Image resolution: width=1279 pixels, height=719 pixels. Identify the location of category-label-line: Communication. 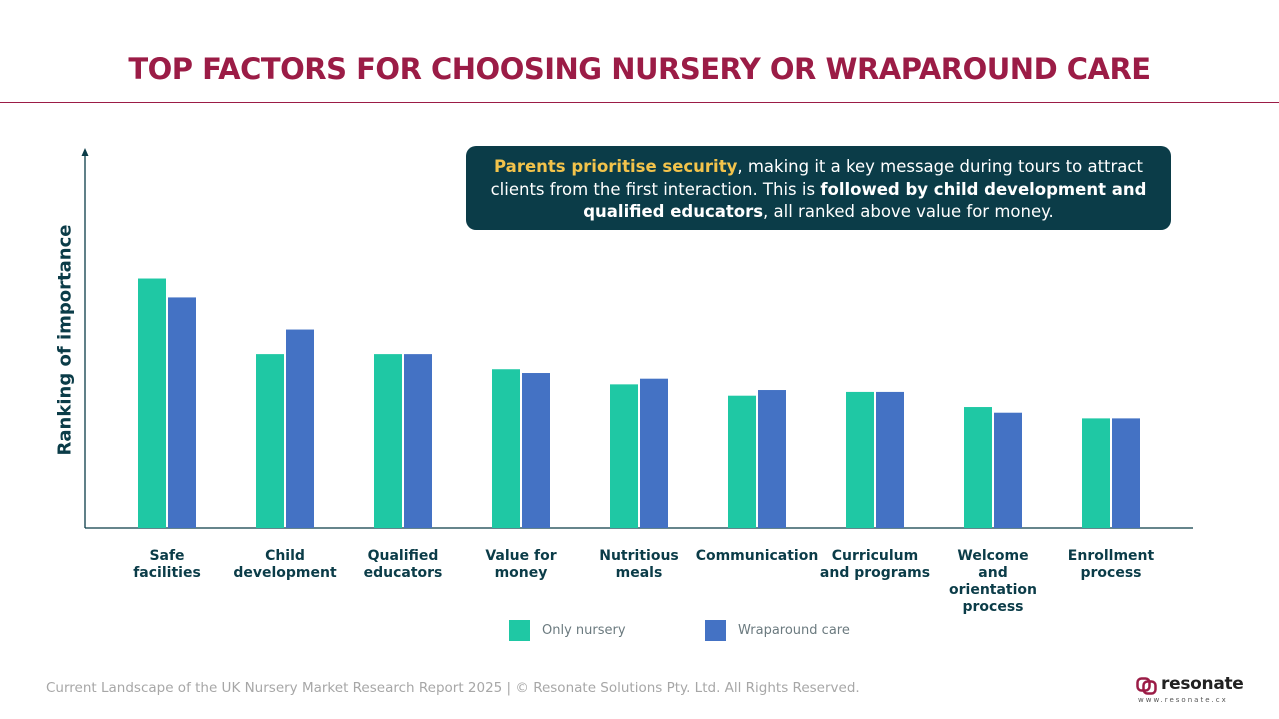
(757, 556).